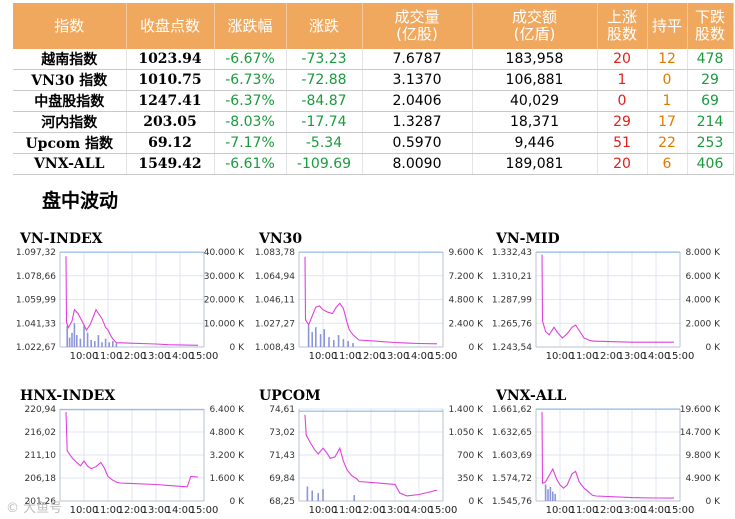 This screenshot has width=735, height=519. I want to click on chart-title: VN30, so click(280, 239).